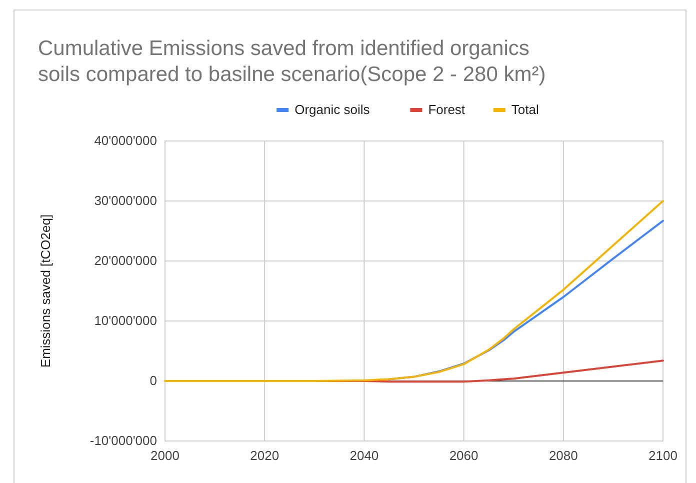  What do you see at coordinates (125, 320) in the screenshot?
I see `y-tick-label: 10'000'000` at bounding box center [125, 320].